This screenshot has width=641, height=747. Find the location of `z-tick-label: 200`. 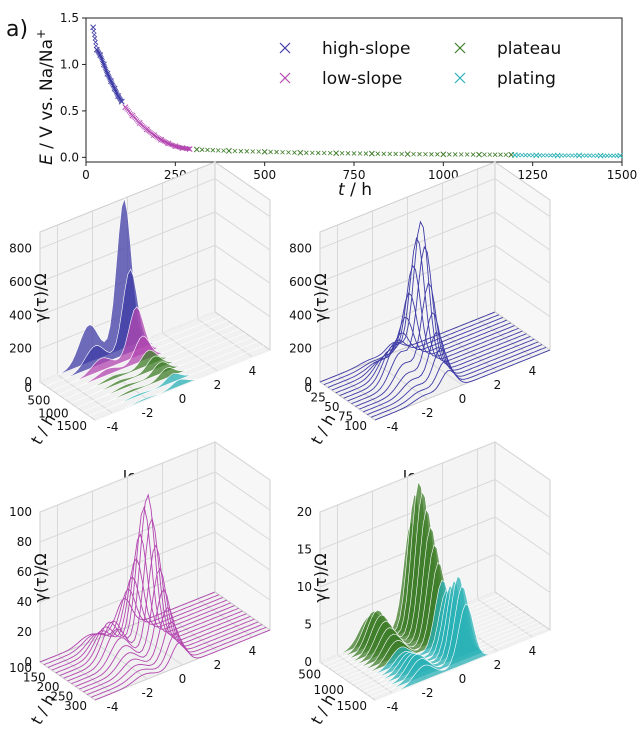

z-tick-label: 200 is located at coordinates (20, 349).